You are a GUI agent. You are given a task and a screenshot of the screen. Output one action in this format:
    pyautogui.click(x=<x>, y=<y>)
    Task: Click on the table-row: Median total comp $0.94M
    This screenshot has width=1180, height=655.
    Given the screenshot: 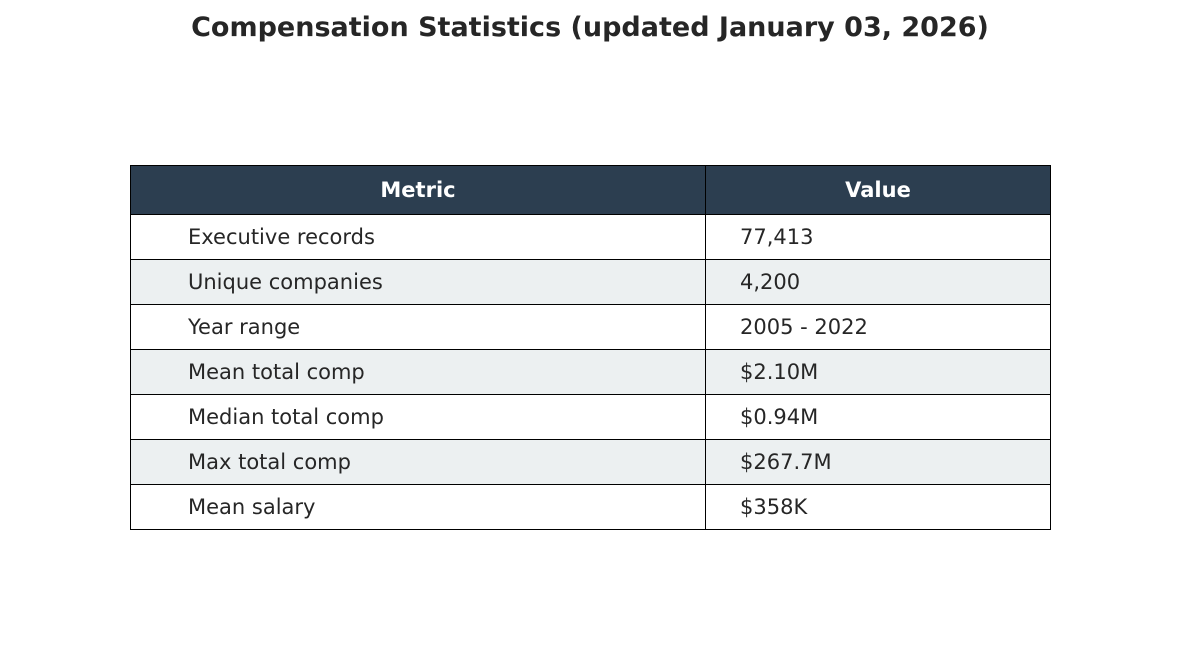 What is the action you would take?
    pyautogui.click(x=590, y=417)
    